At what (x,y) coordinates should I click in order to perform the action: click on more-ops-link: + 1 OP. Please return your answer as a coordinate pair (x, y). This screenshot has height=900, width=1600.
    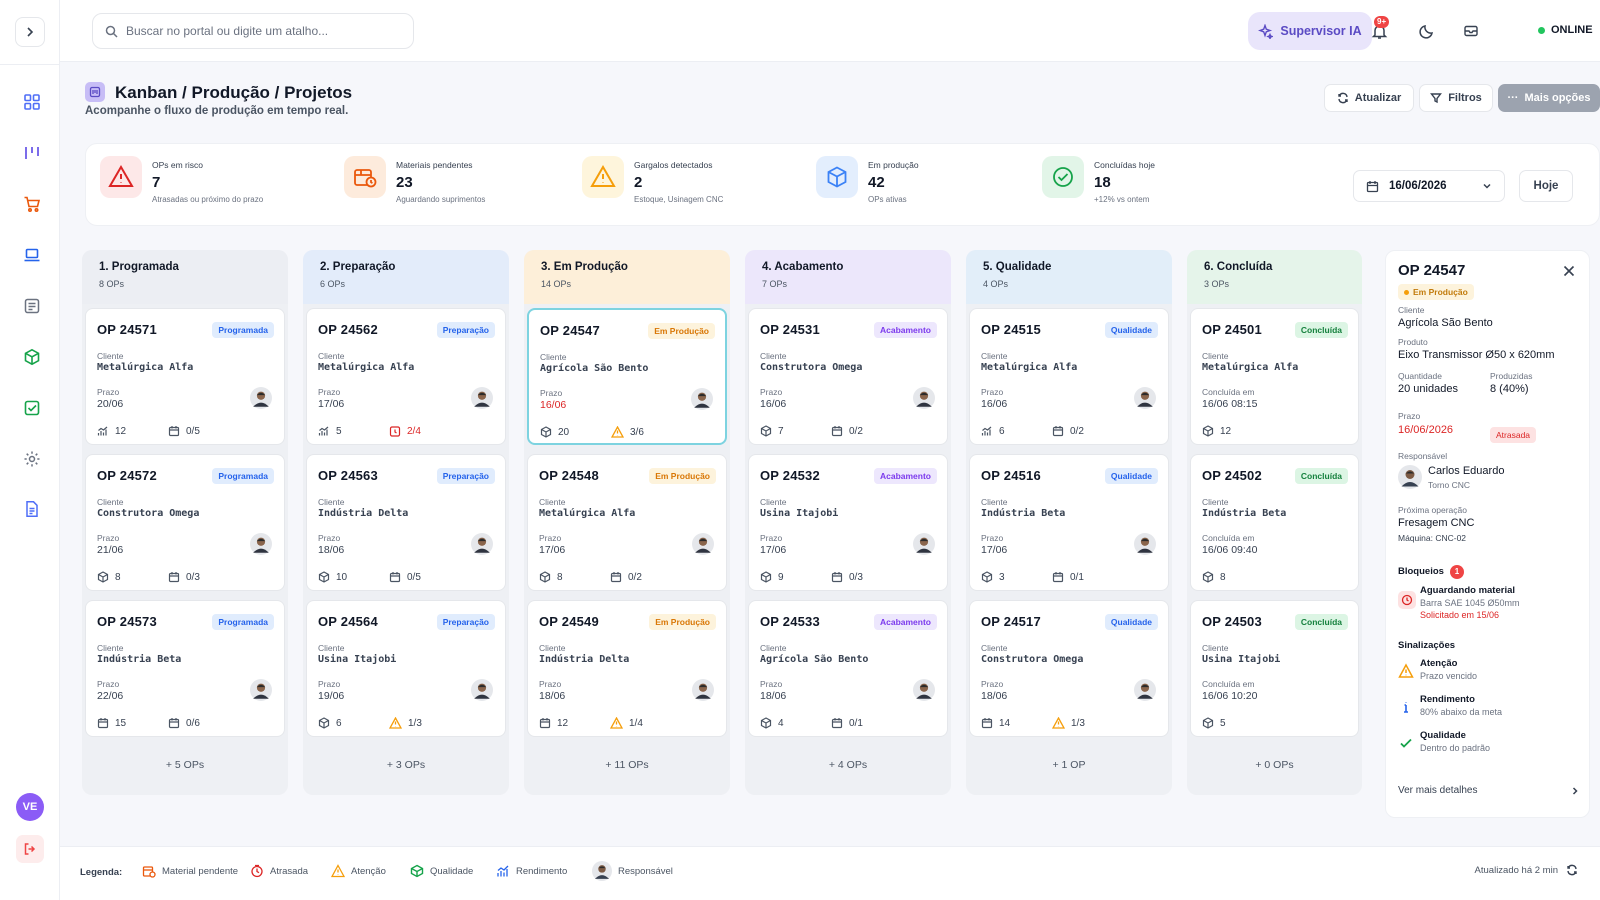
    Looking at the image, I should click on (1069, 765).